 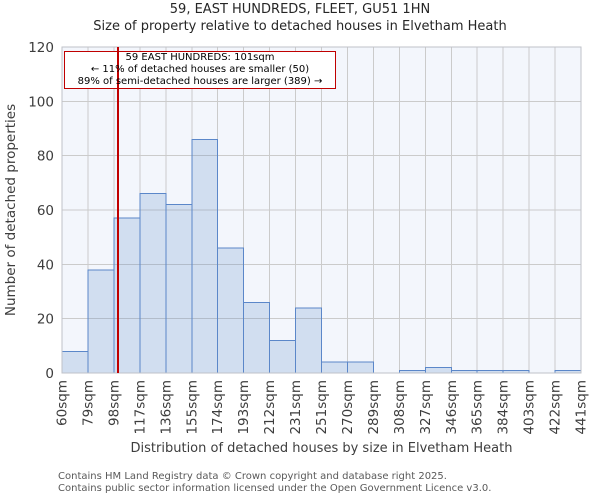 I want to click on x-tick-label: 117sqm, so click(x=140, y=407).